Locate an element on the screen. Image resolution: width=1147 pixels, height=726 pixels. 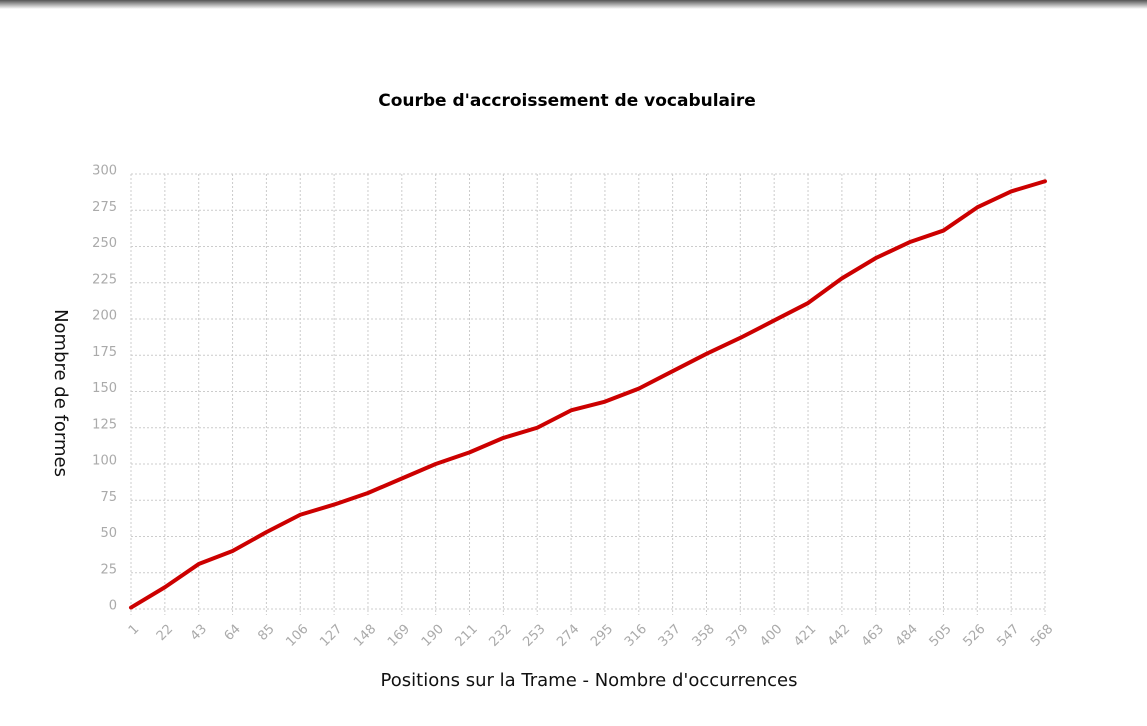
y-tick-label: 25 is located at coordinates (108, 569).